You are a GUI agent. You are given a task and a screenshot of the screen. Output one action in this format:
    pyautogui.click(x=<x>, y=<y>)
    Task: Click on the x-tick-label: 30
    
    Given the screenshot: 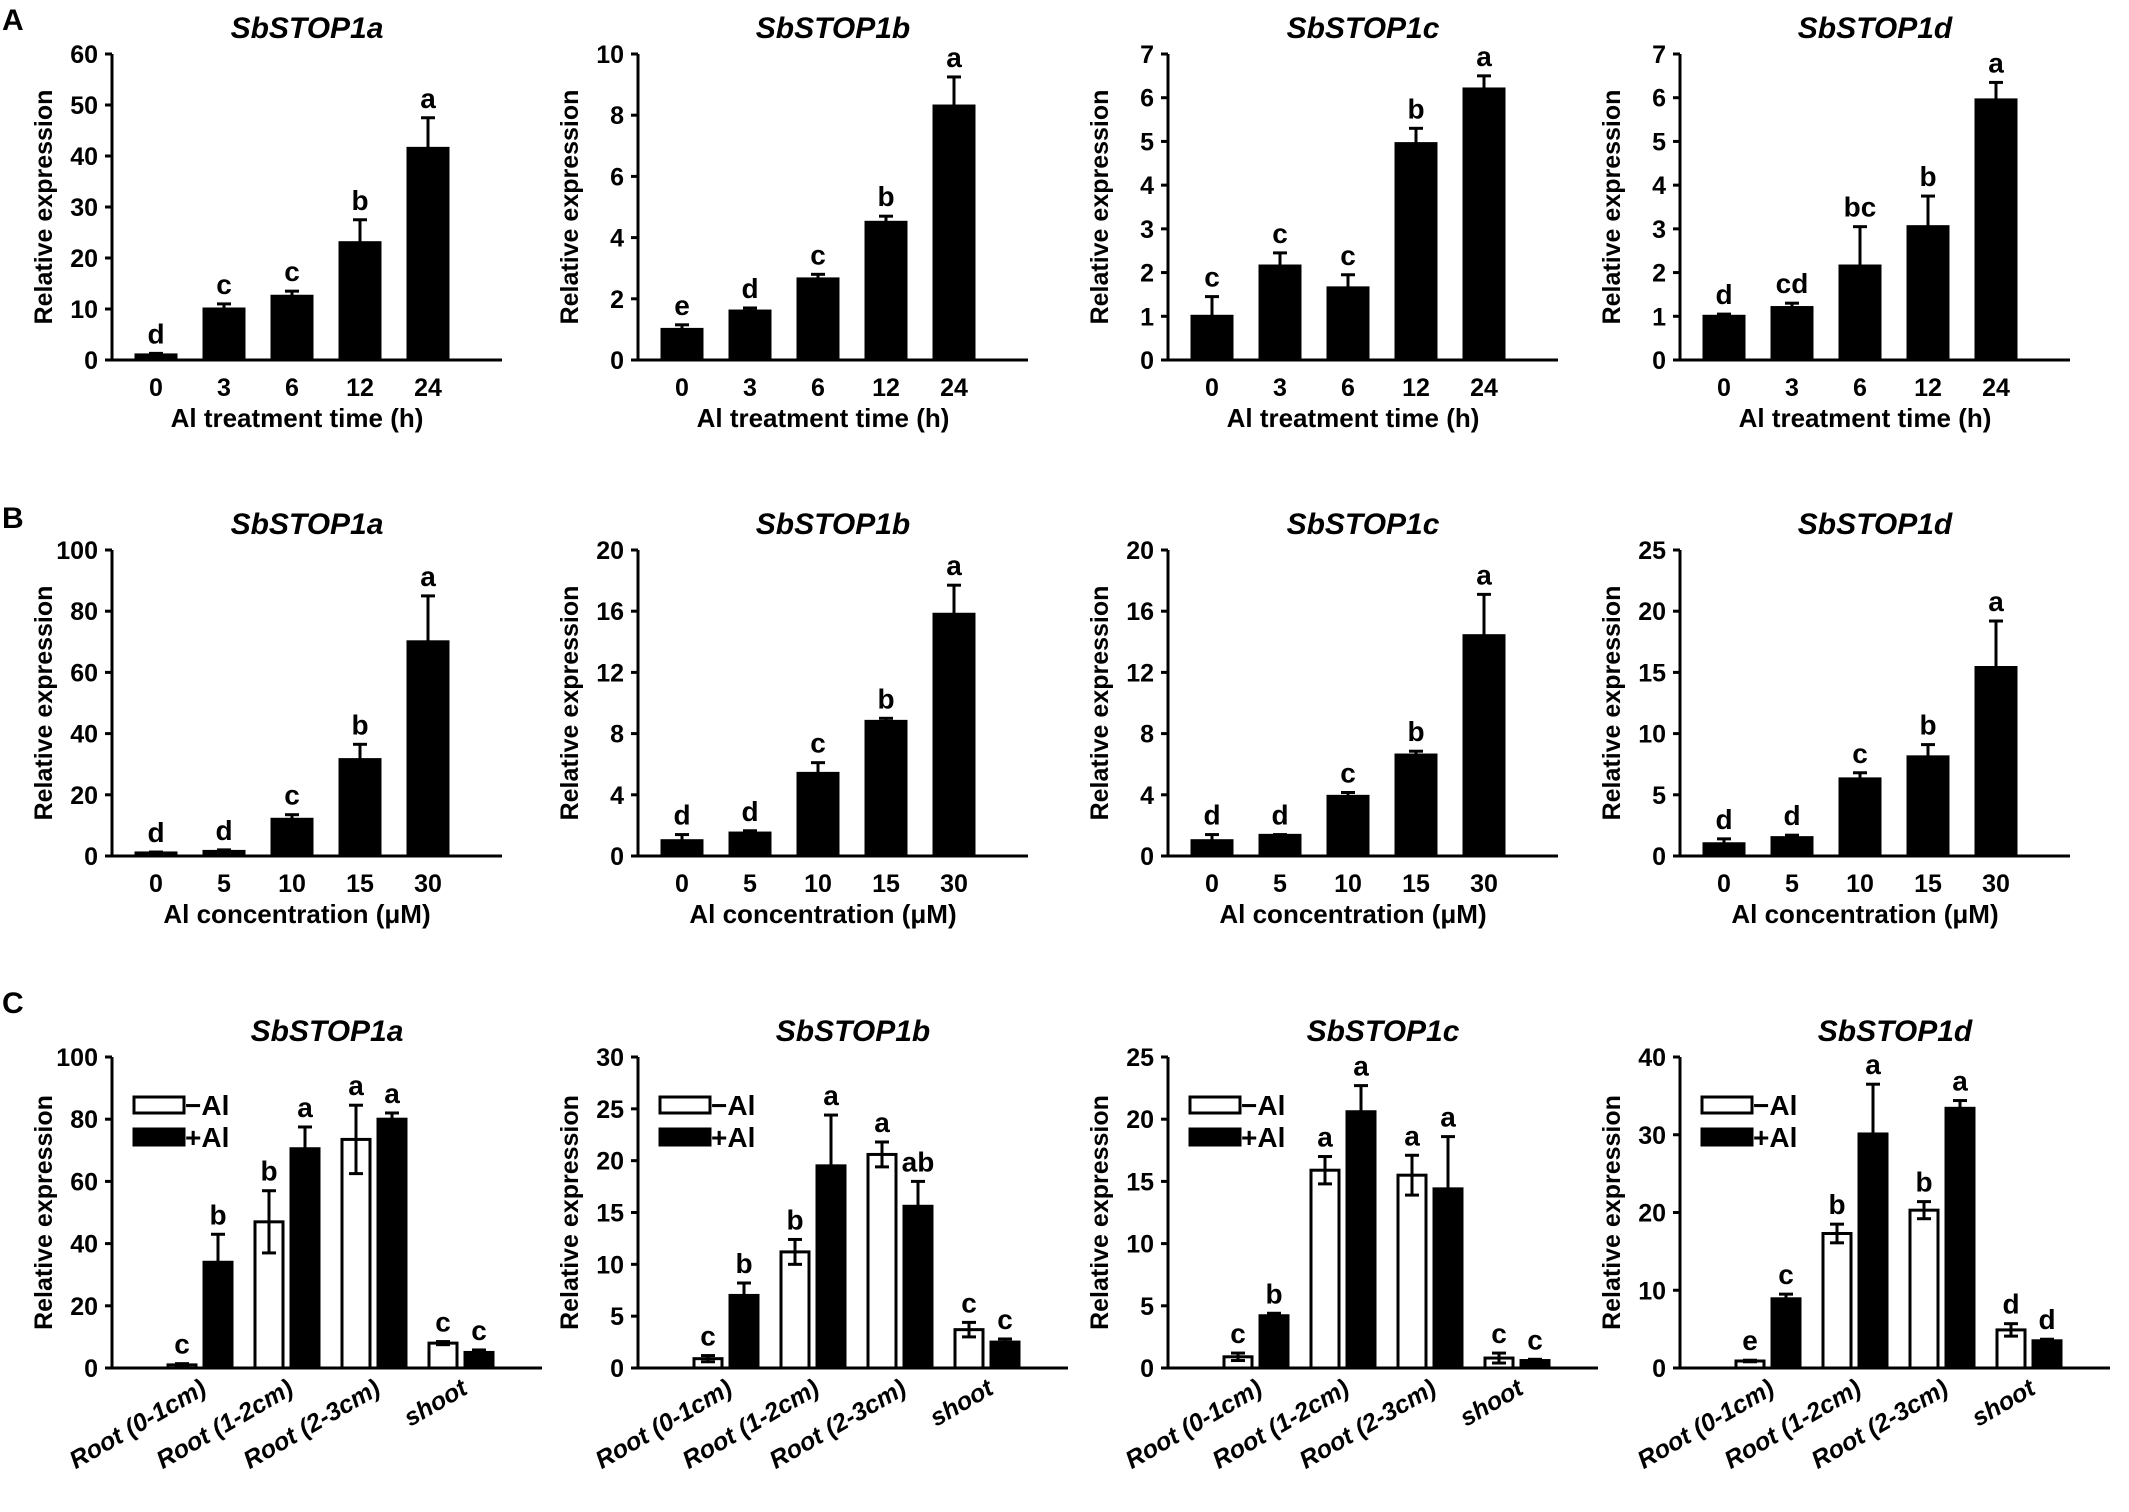 What is the action you would take?
    pyautogui.click(x=1484, y=884)
    